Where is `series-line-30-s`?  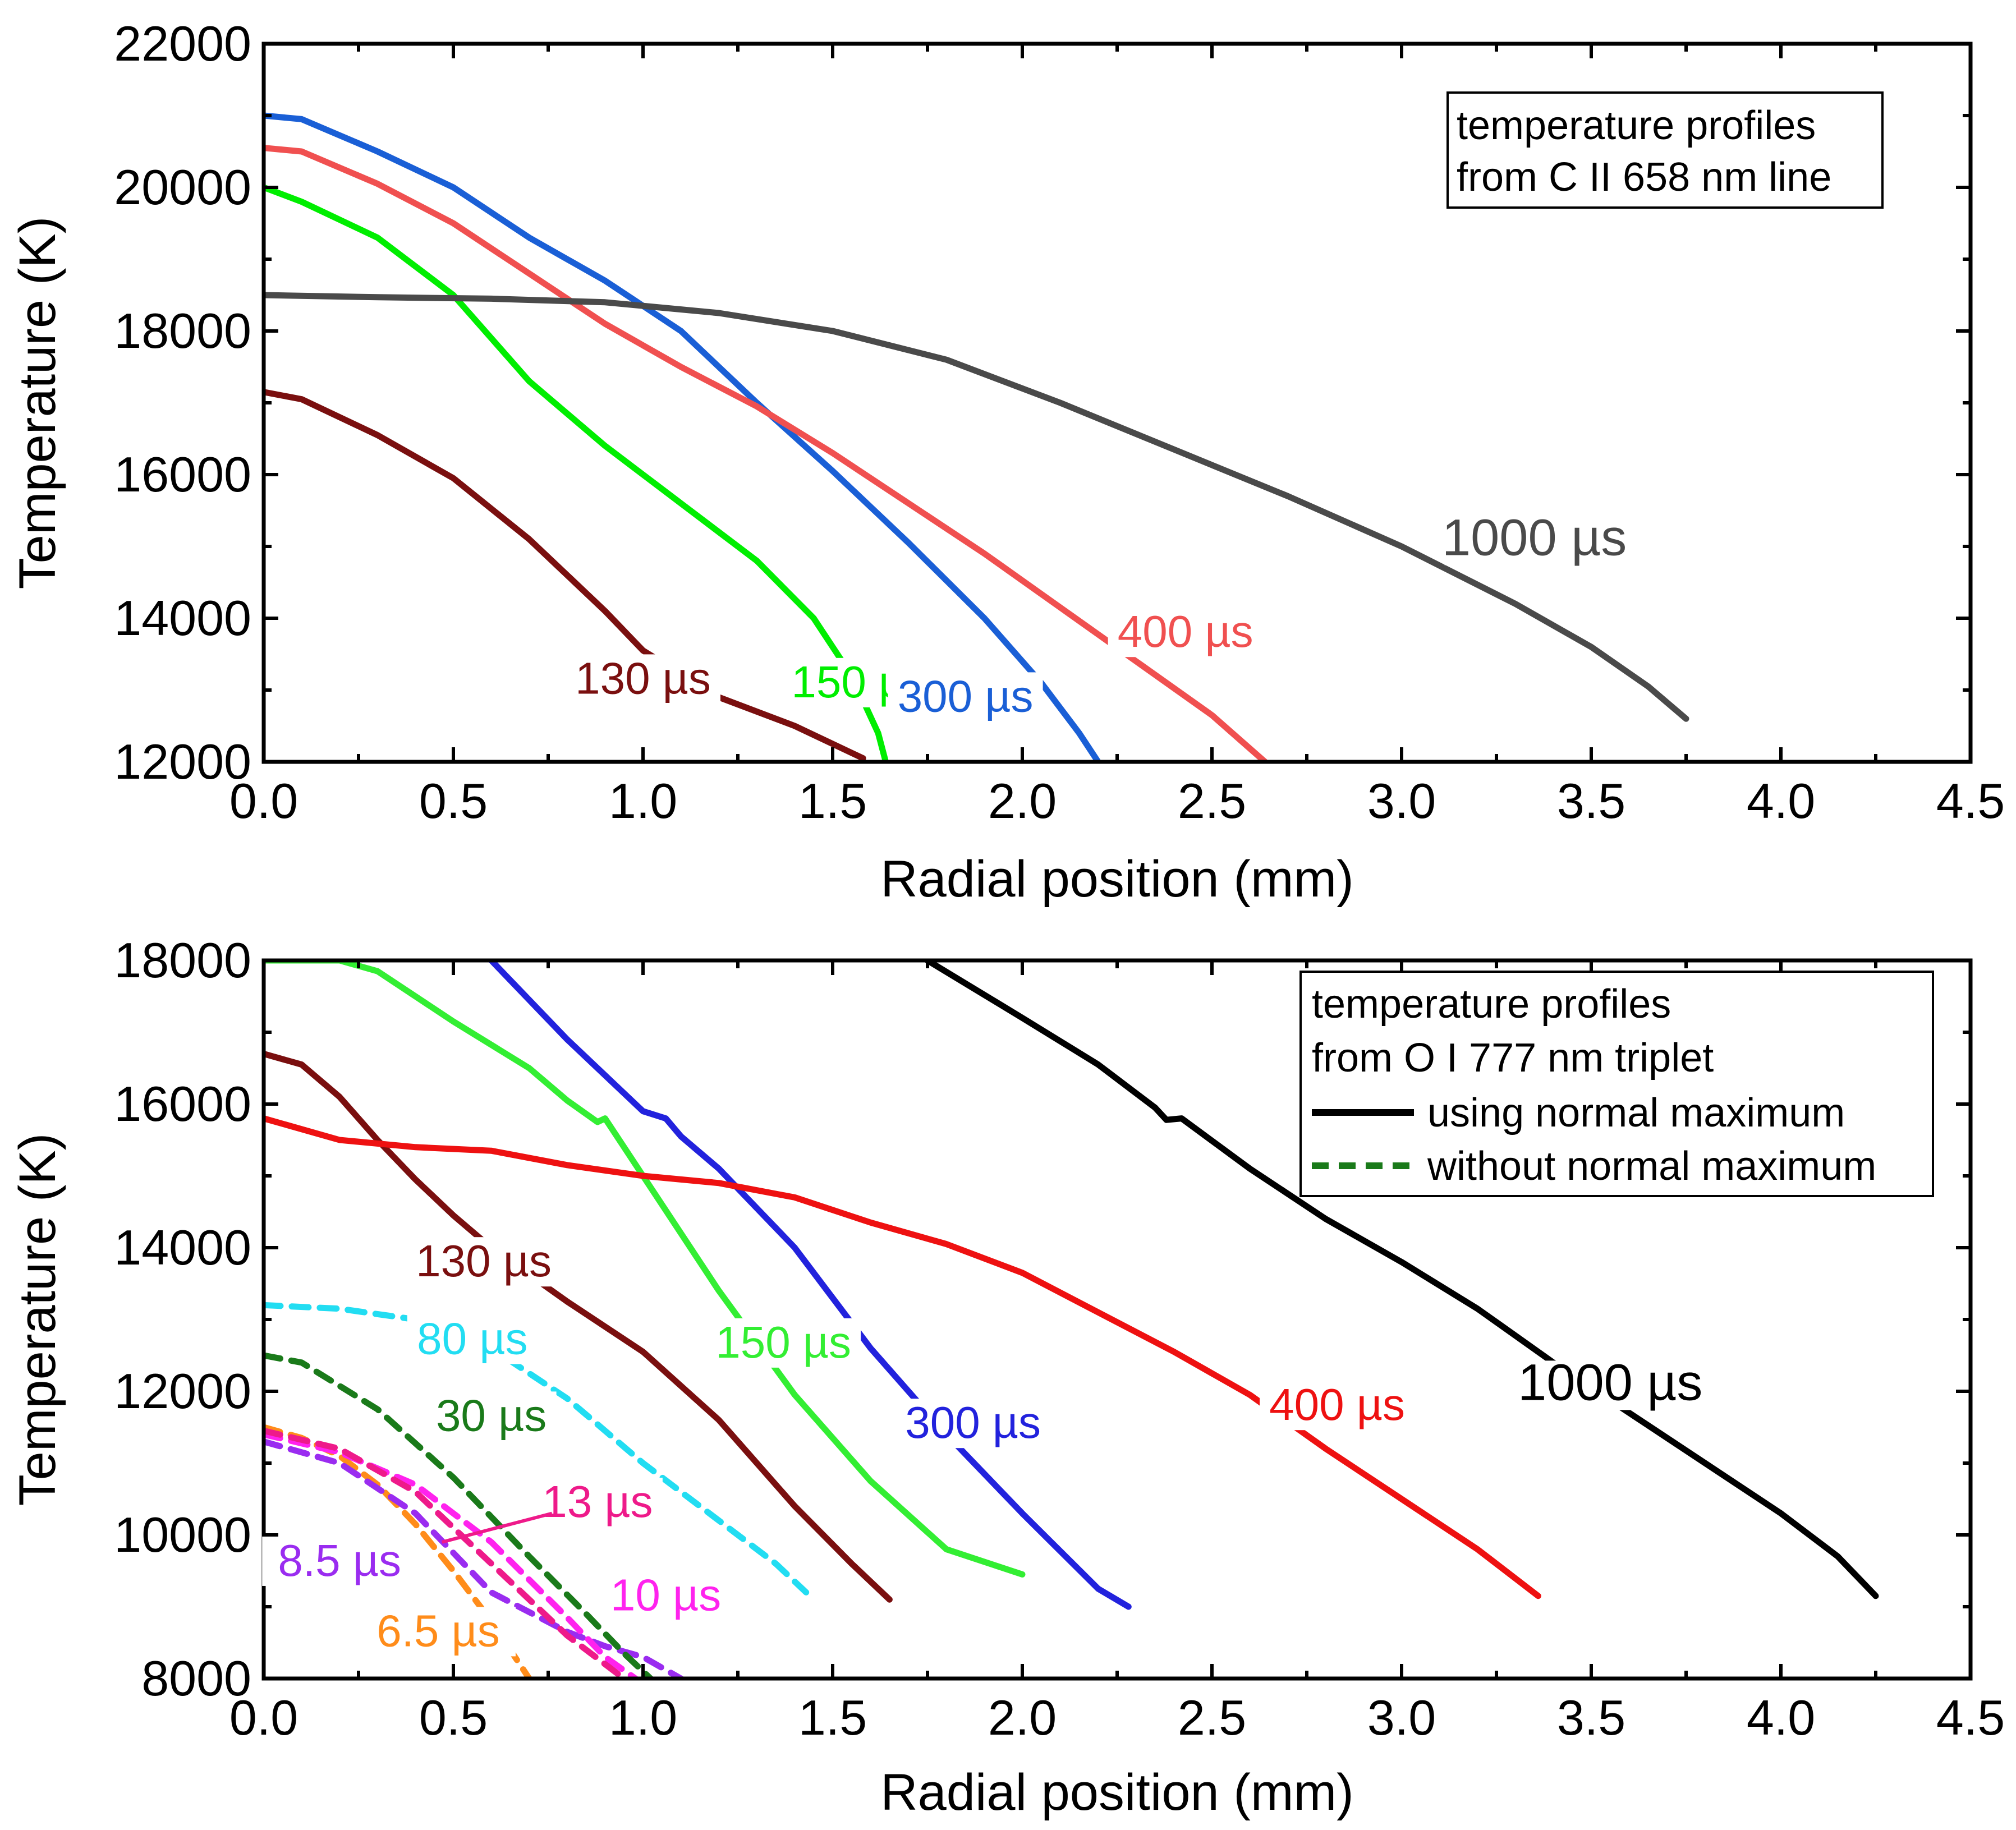 series-line-30-s is located at coordinates (459, 1515).